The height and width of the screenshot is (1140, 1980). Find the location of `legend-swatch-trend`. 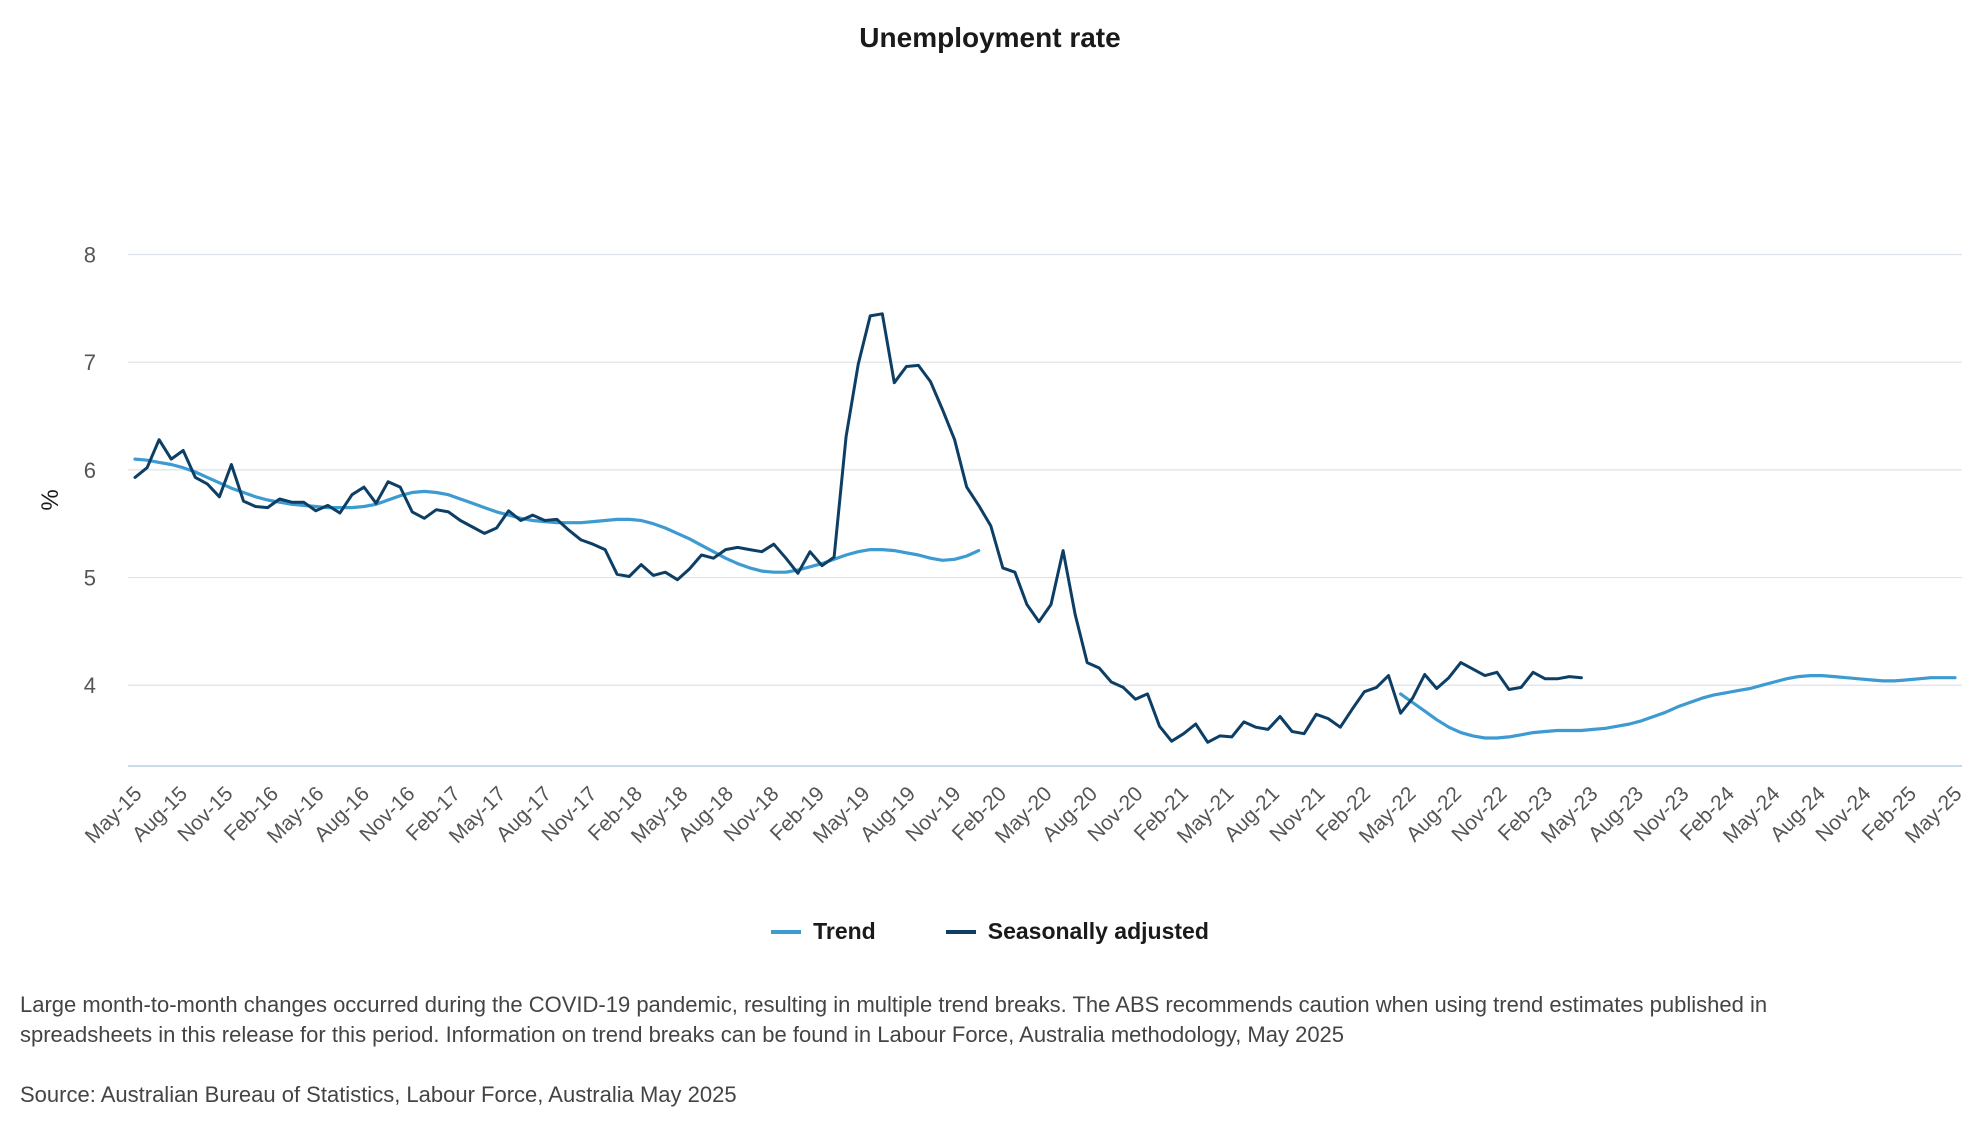

legend-swatch-trend is located at coordinates (786, 931).